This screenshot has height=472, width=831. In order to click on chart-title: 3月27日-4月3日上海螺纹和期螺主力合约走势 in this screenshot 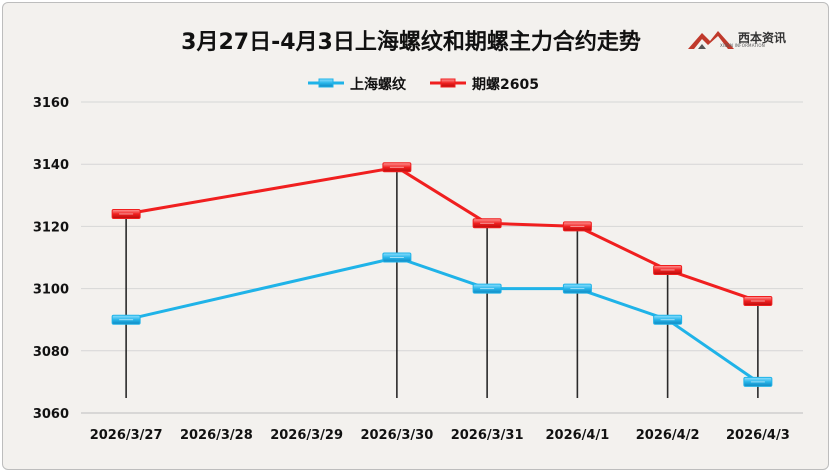, I will do `click(411, 42)`.